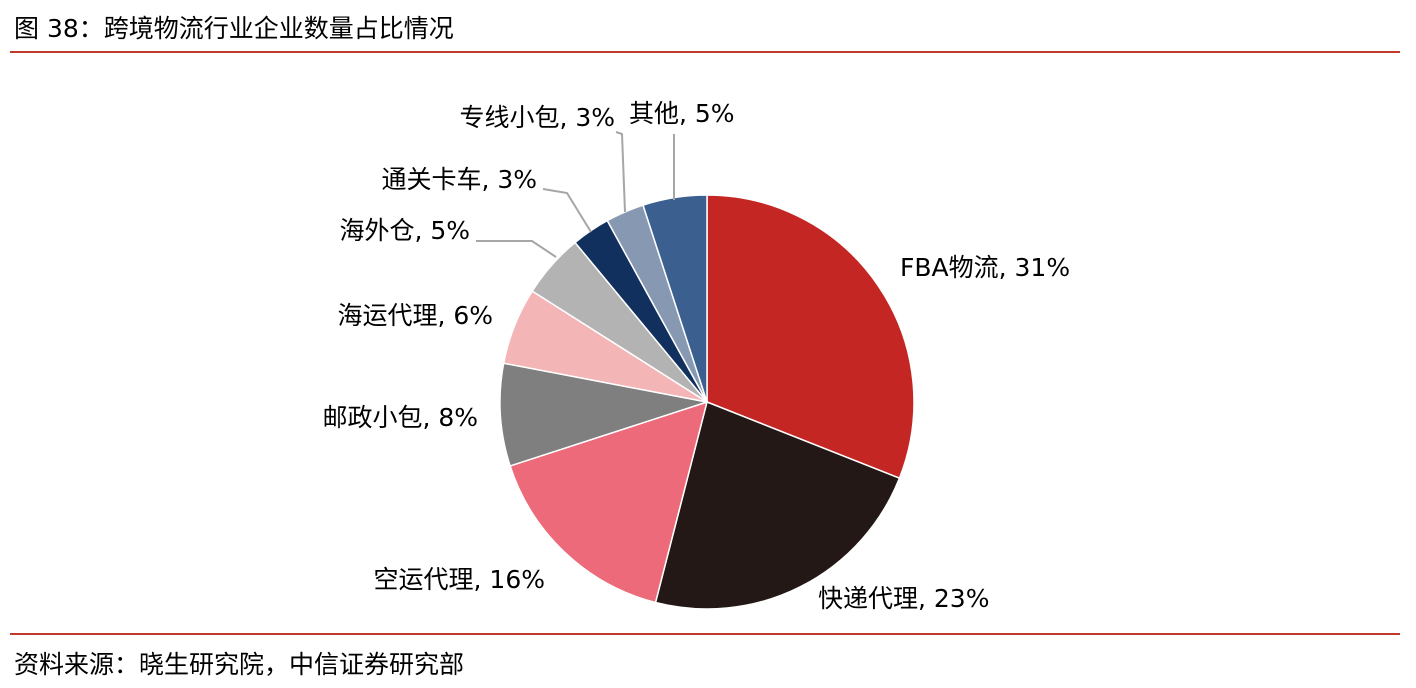 The width and height of the screenshot is (1416, 688). What do you see at coordinates (903, 598) in the screenshot?
I see `slice-label-2: 快递代理, 23%` at bounding box center [903, 598].